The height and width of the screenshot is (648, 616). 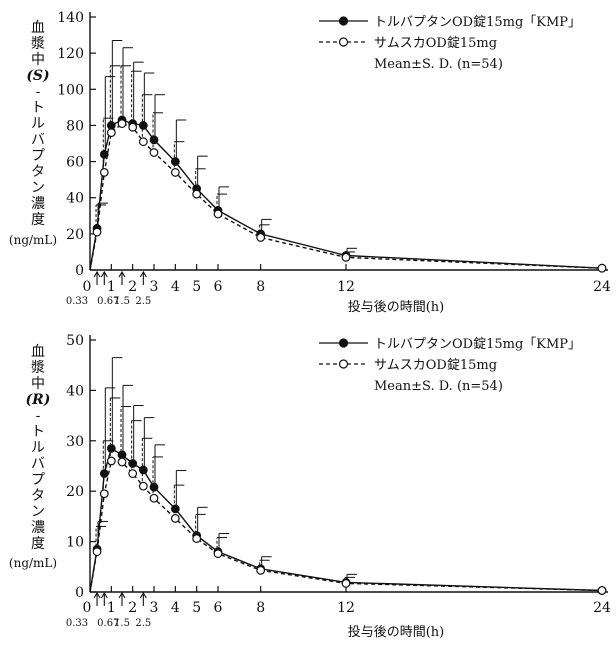 What do you see at coordinates (38, 220) in the screenshot?
I see `y-axis-title-char: 度` at bounding box center [38, 220].